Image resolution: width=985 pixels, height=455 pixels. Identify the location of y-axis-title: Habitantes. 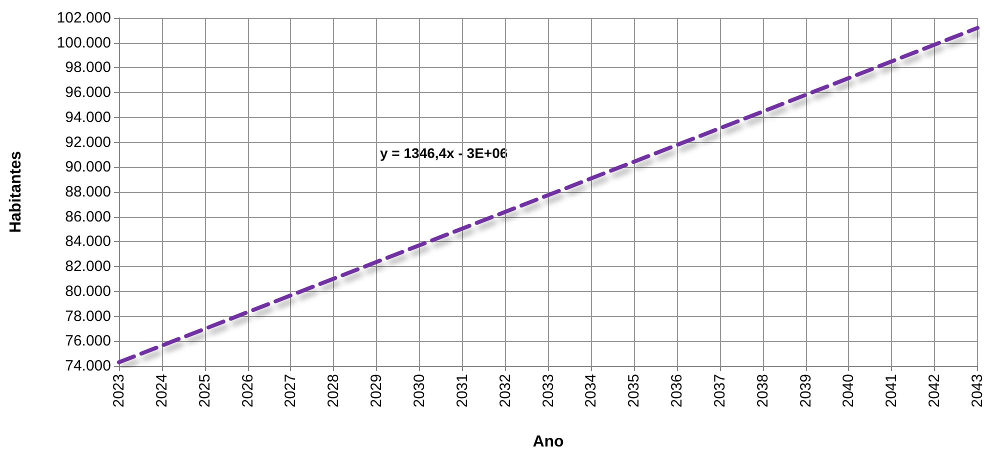
(16, 192).